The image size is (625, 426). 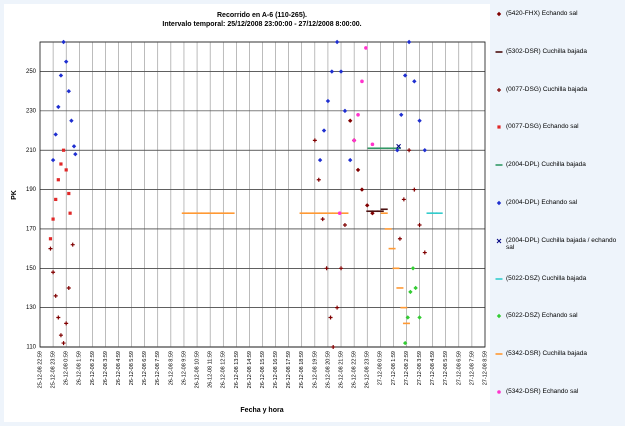 I want to click on x-tick-label: 27-12-08 8:59, so click(x=485, y=368).